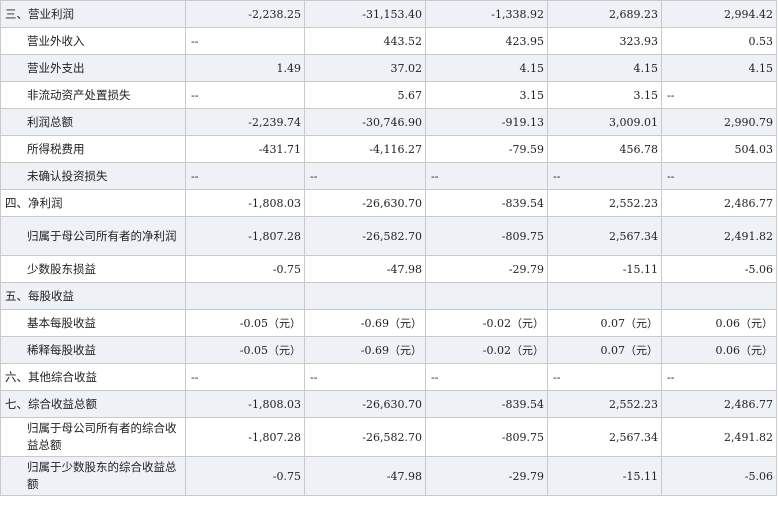 Image resolution: width=778 pixels, height=507 pixels. I want to click on value-cell: 504.03, so click(719, 149).